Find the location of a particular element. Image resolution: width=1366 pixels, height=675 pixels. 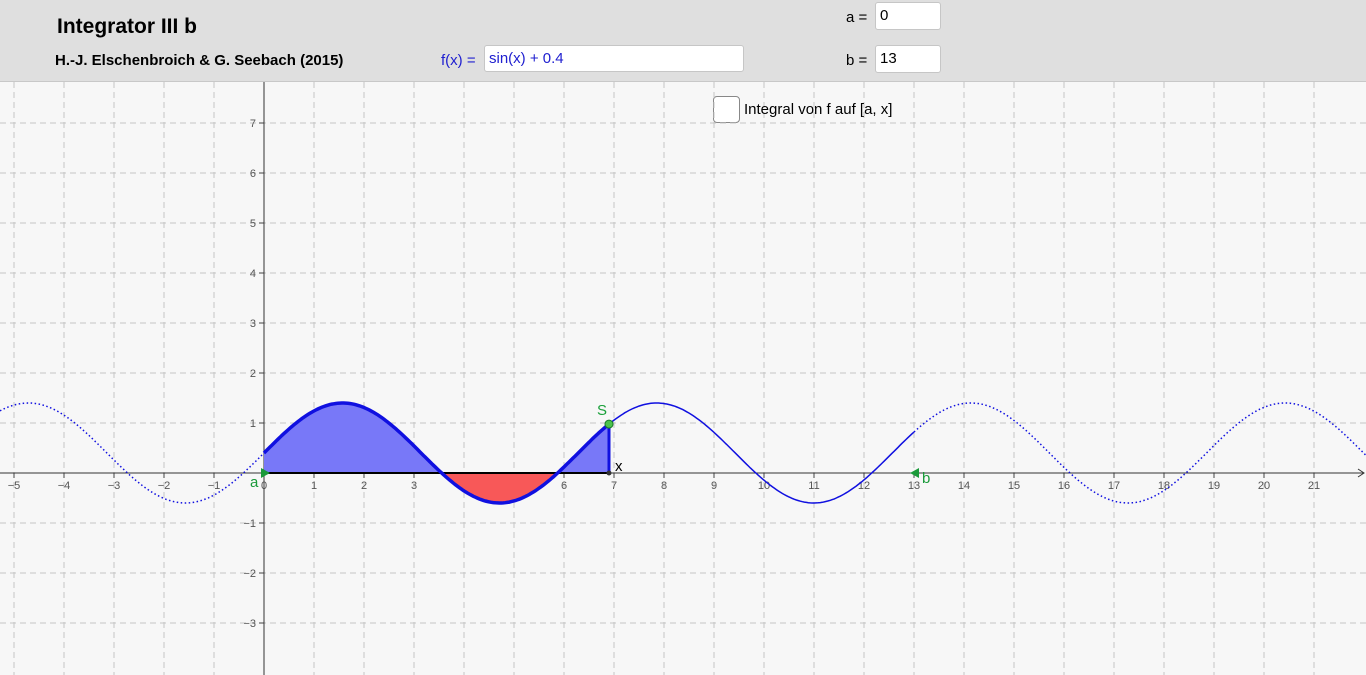

title: Integrator III b is located at coordinates (127, 26).